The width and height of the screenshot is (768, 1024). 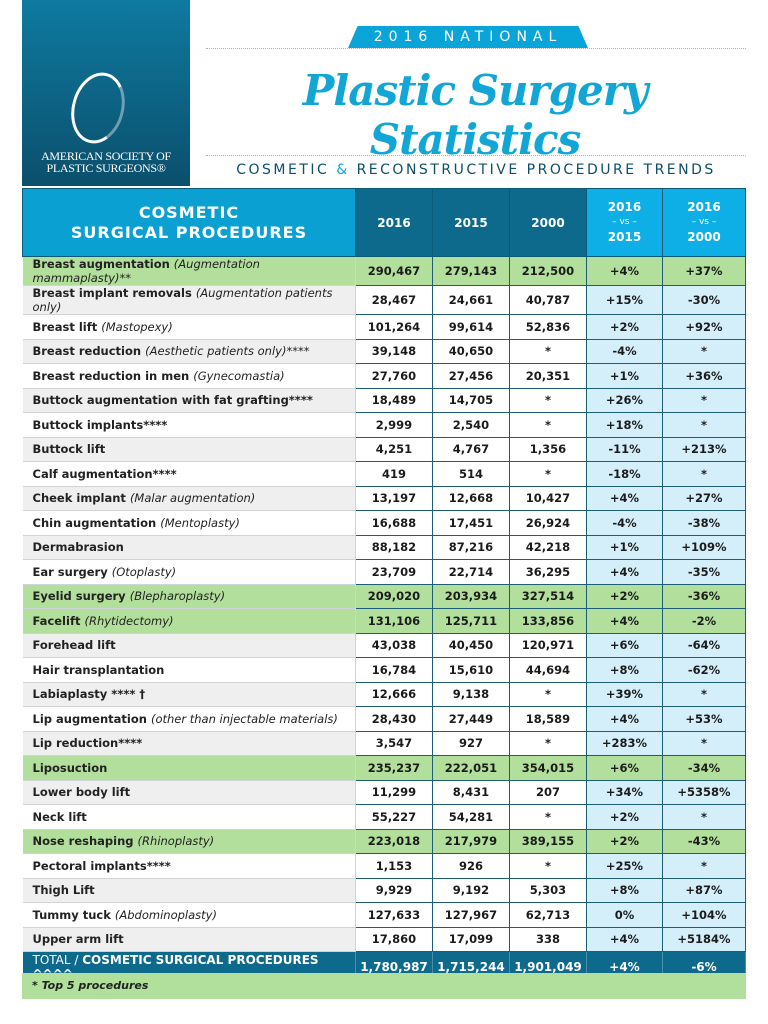 What do you see at coordinates (624, 351) in the screenshot?
I see `cell-p15: -4%` at bounding box center [624, 351].